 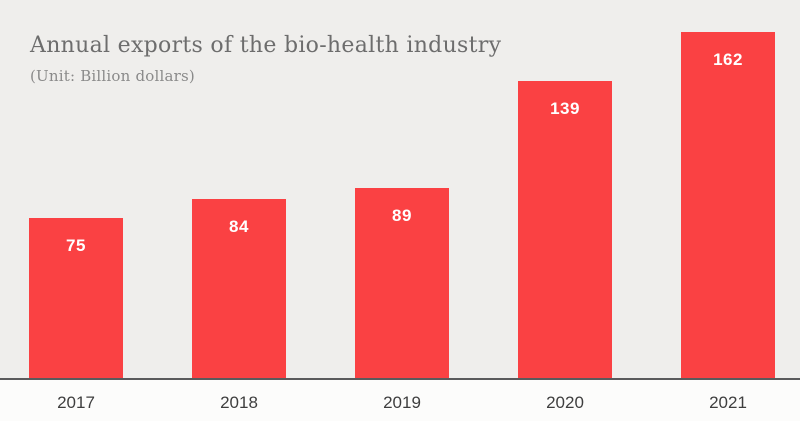 I want to click on bar-value-label: 89, so click(x=402, y=215).